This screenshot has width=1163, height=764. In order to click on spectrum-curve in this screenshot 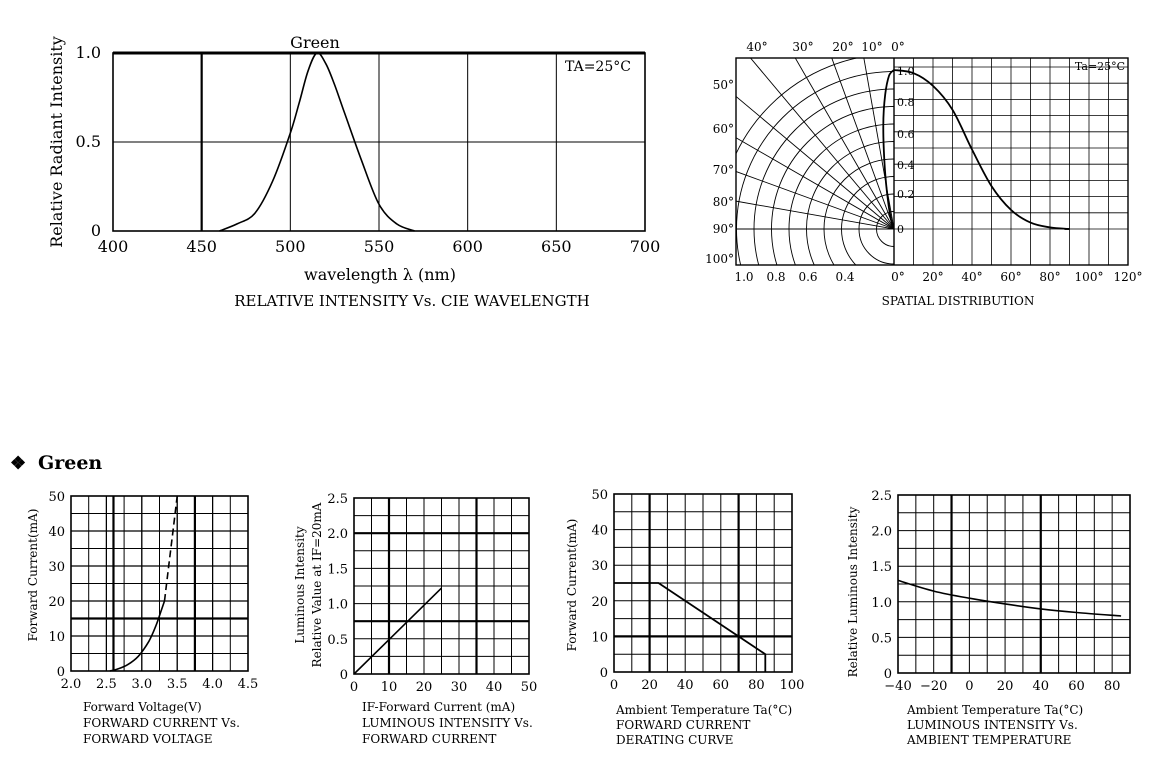, I will do `click(317, 142)`.